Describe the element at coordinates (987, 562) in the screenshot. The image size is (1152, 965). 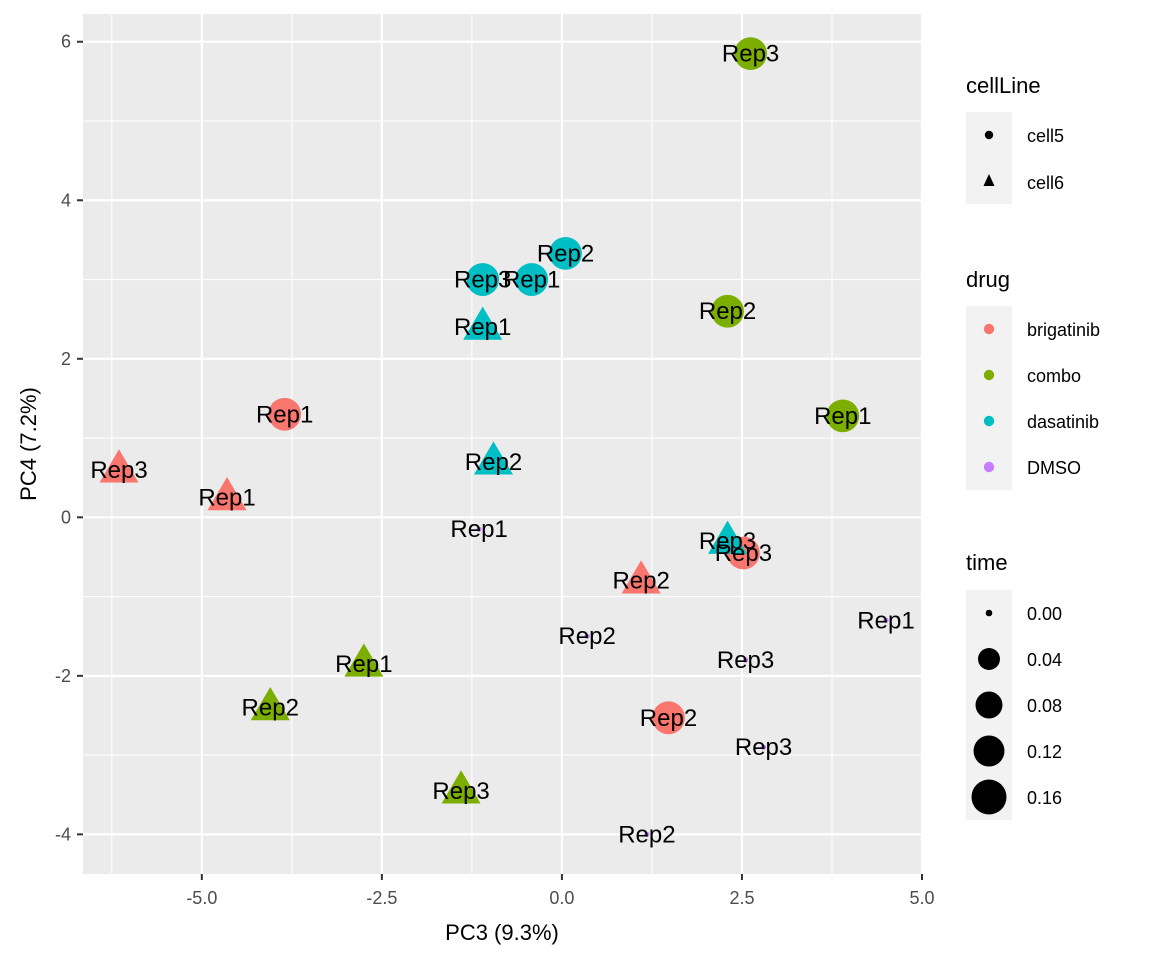
I see `legend-time-title: time` at that location.